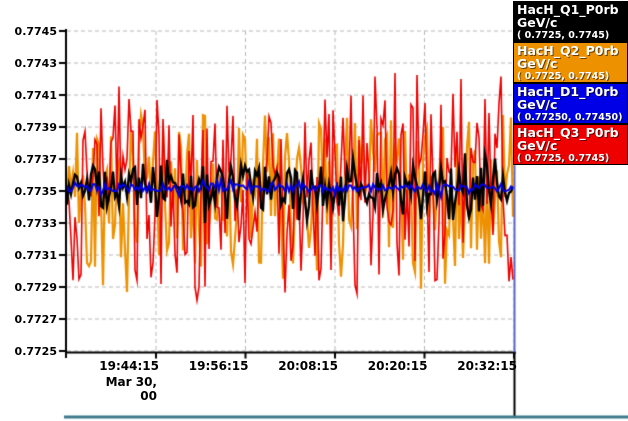  I want to click on legend-entry-hach-q2-p0rb: HacH_Q2_P0rb GeV/c( 0.7725, 0.7745), so click(570, 62).